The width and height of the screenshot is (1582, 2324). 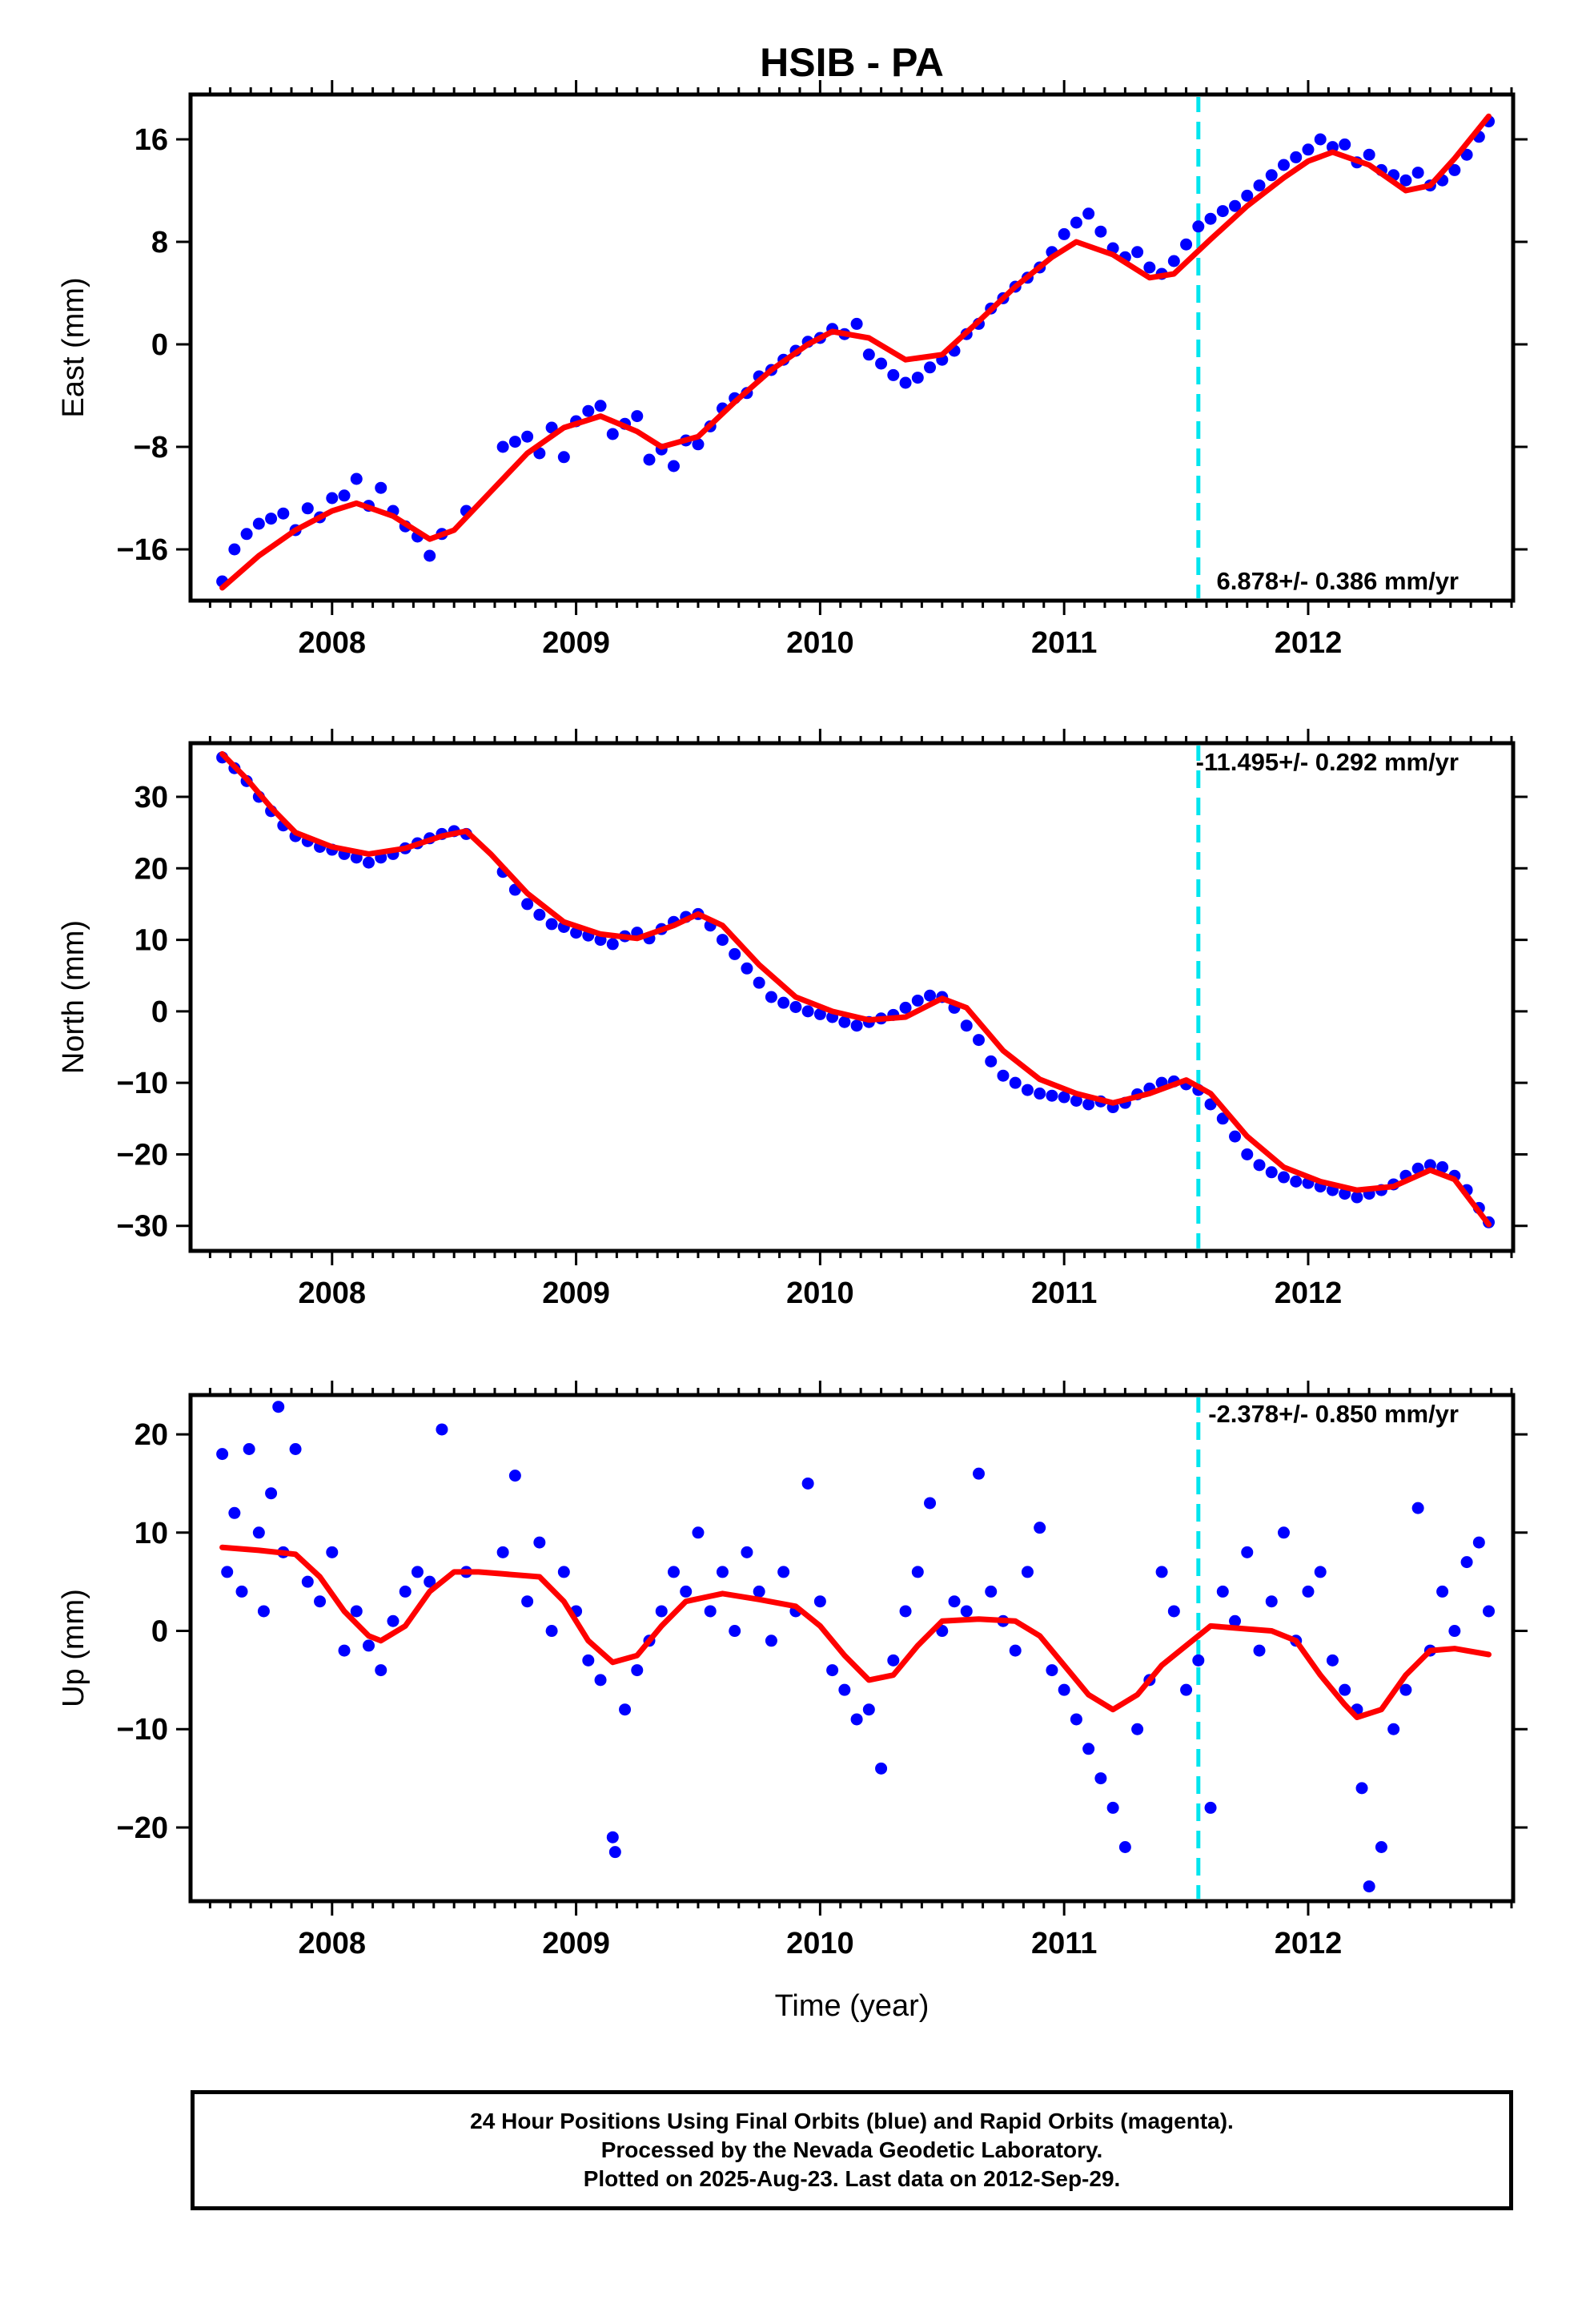 What do you see at coordinates (852, 62) in the screenshot?
I see `chart-title: HSIB - PA` at bounding box center [852, 62].